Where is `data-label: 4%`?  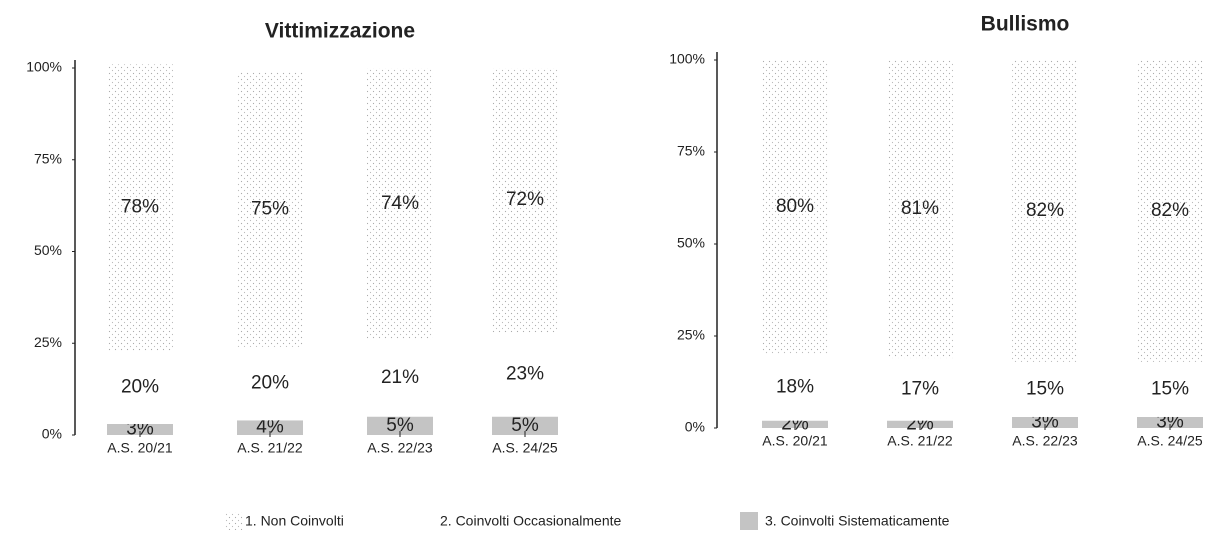 data-label: 4% is located at coordinates (270, 427).